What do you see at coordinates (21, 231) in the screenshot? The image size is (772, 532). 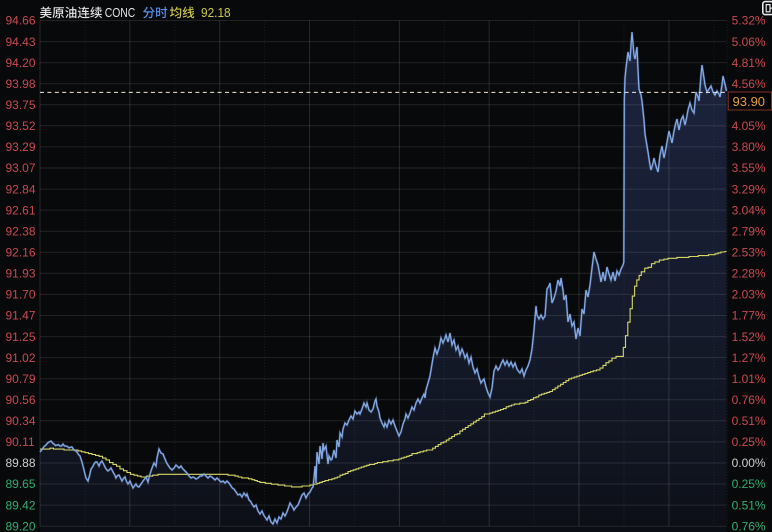 I see `svg-text: 92.38` at bounding box center [21, 231].